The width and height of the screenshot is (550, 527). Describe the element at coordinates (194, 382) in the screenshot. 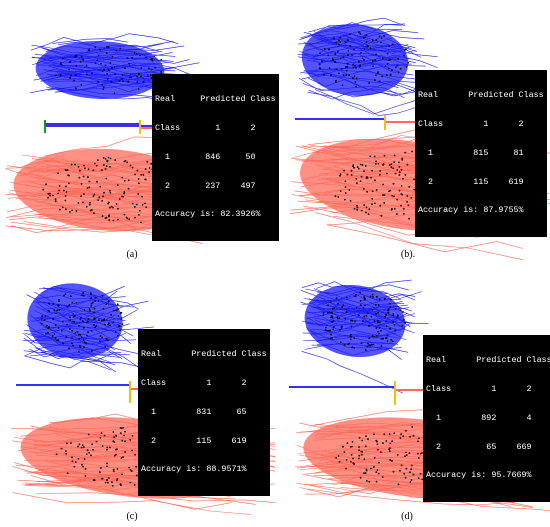

I see `matrix-header-2: Class 1 2` at that location.